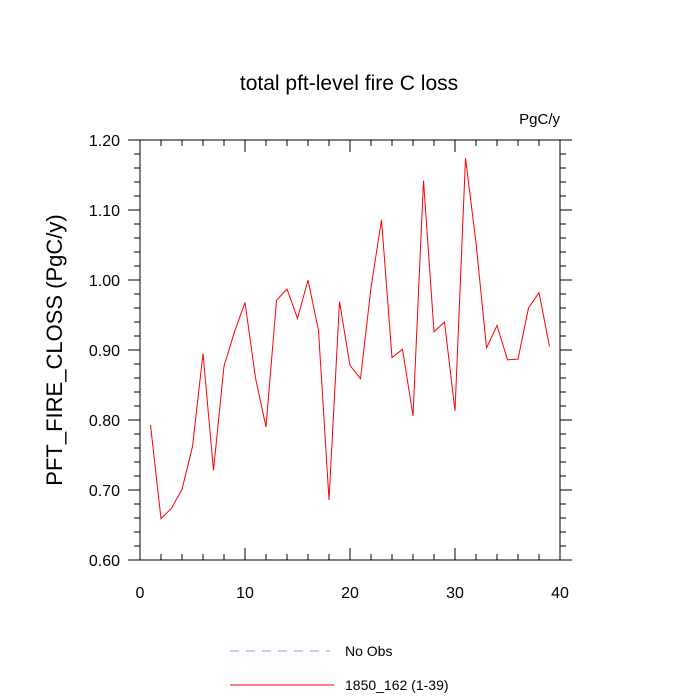 The height and width of the screenshot is (700, 700). What do you see at coordinates (245, 593) in the screenshot?
I see `x-tick-label: 10` at bounding box center [245, 593].